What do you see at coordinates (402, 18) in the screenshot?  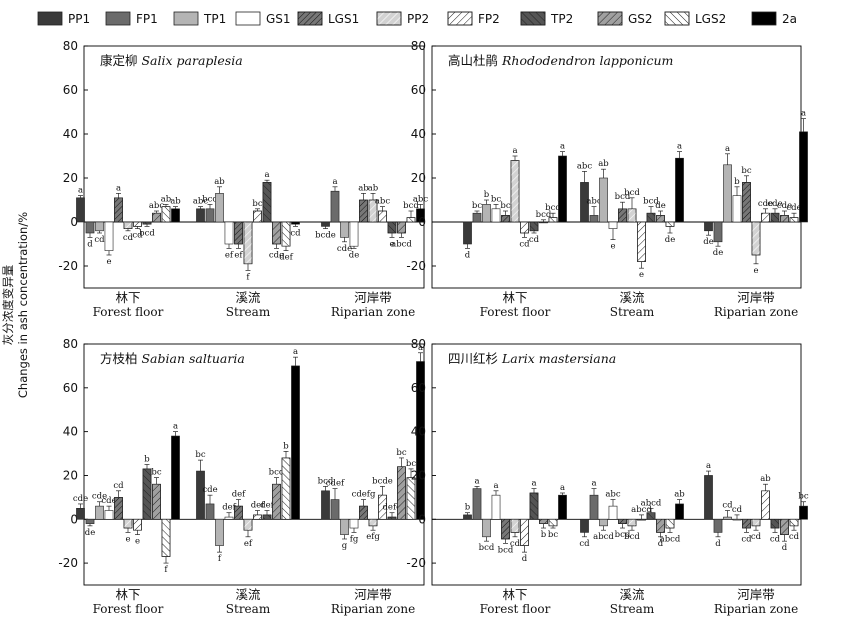 I see `legend-item-pp2: PP2` at bounding box center [402, 18].